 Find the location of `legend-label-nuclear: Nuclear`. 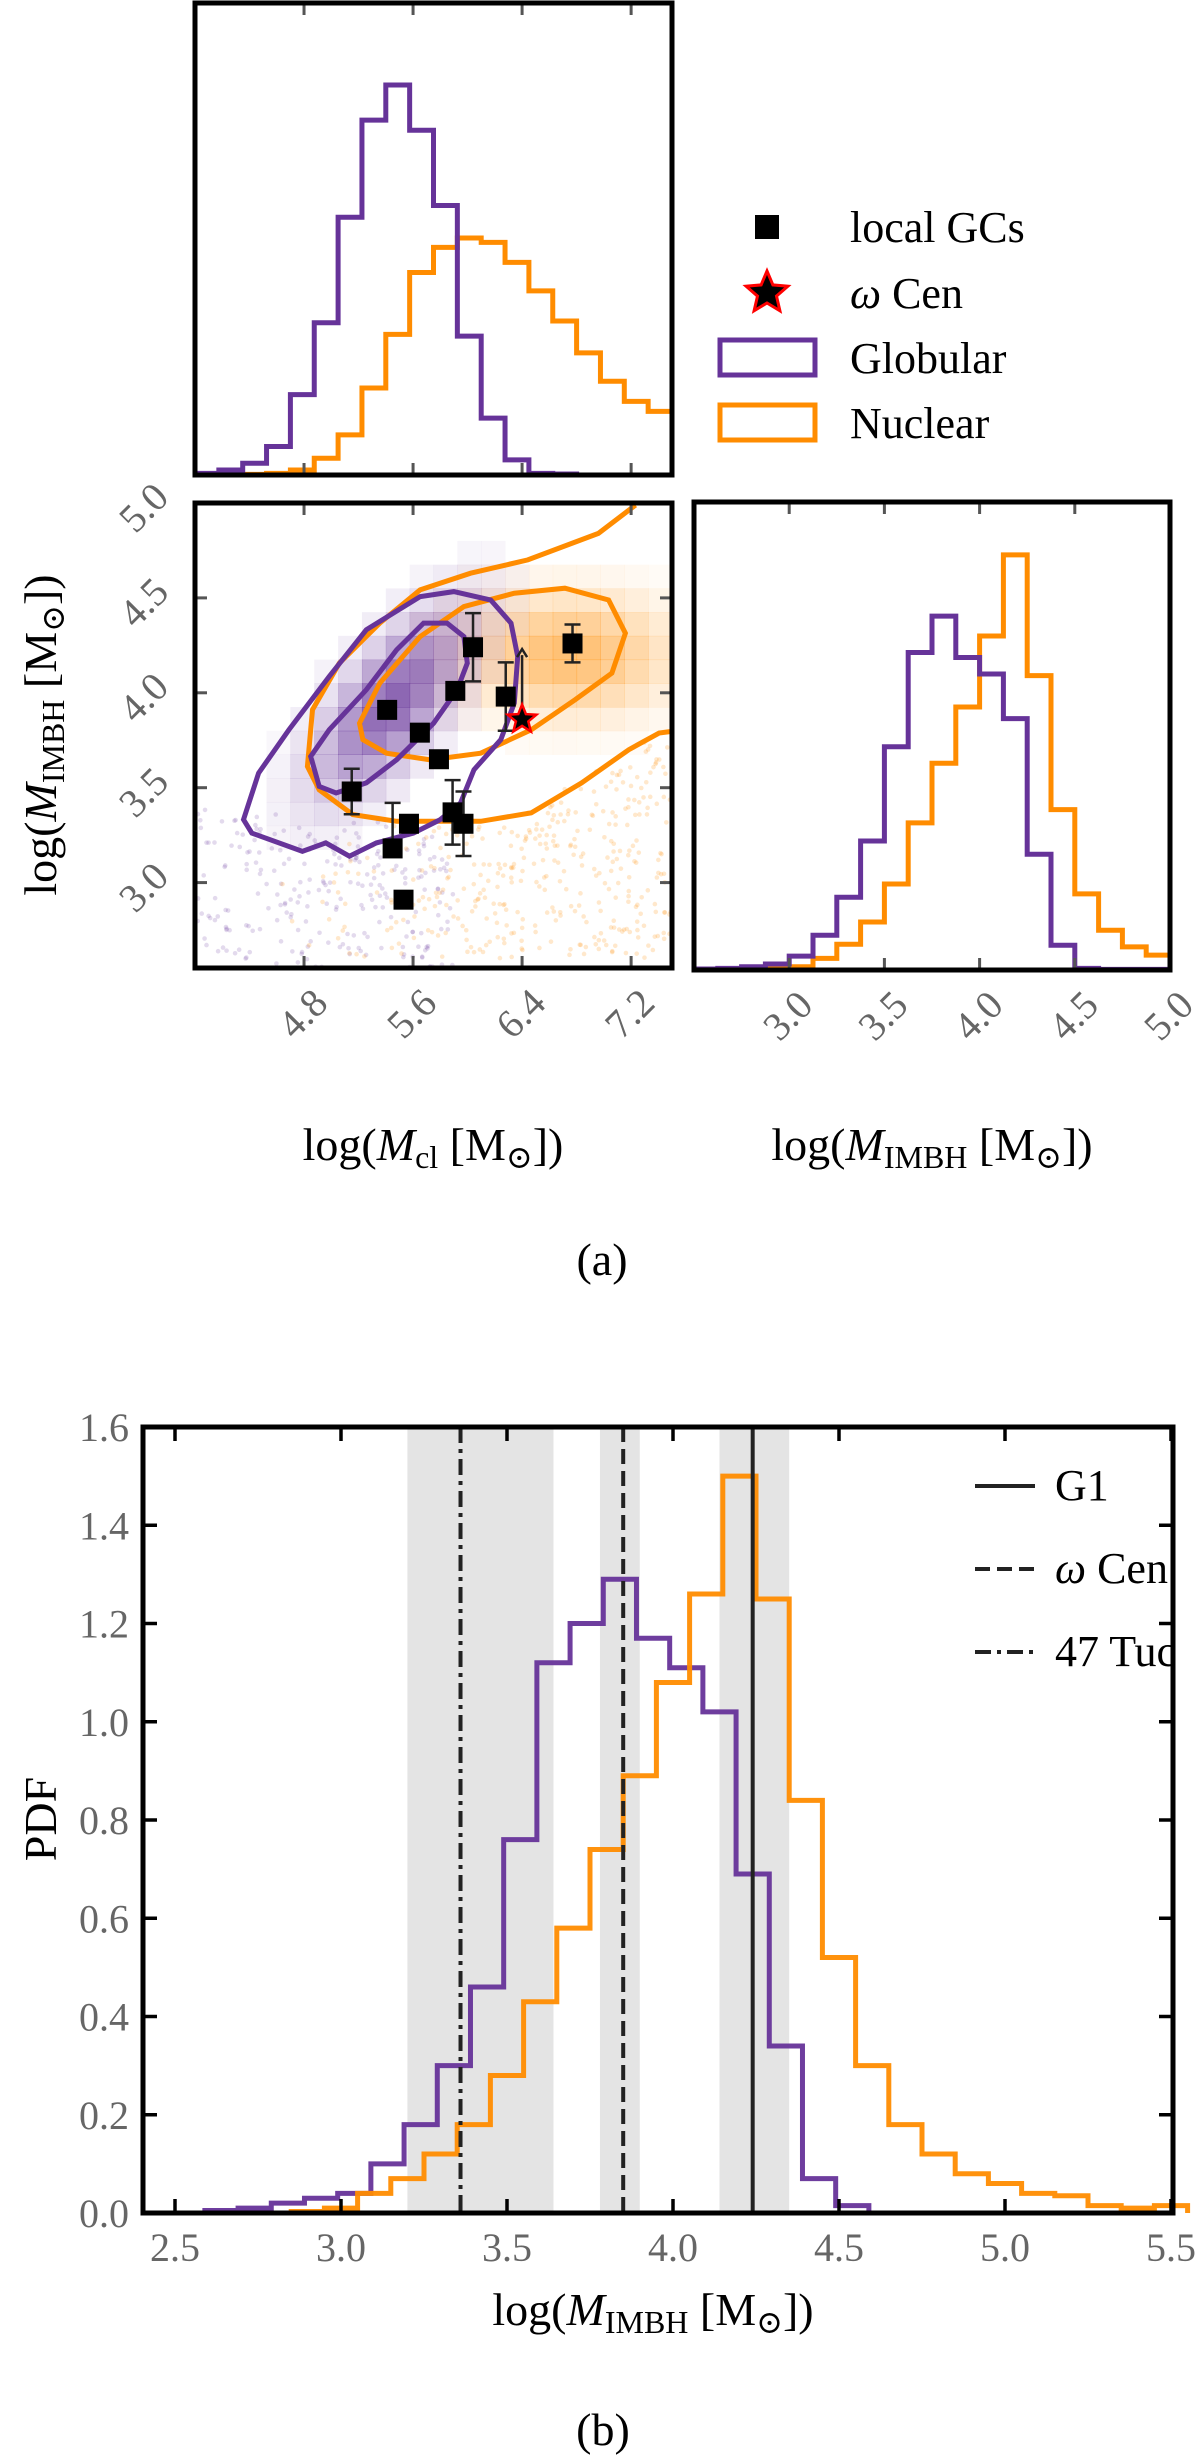

legend-label-nuclear: Nuclear is located at coordinates (920, 423).